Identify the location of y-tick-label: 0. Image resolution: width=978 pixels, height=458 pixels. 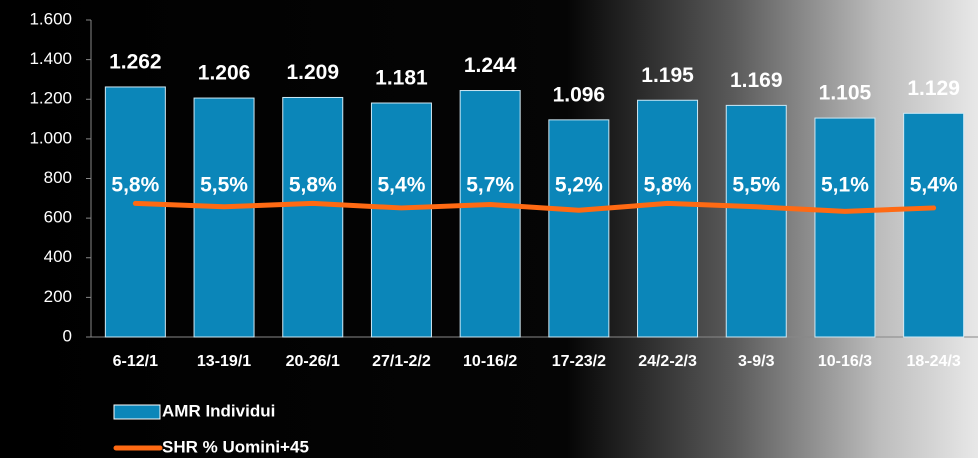
(67, 335).